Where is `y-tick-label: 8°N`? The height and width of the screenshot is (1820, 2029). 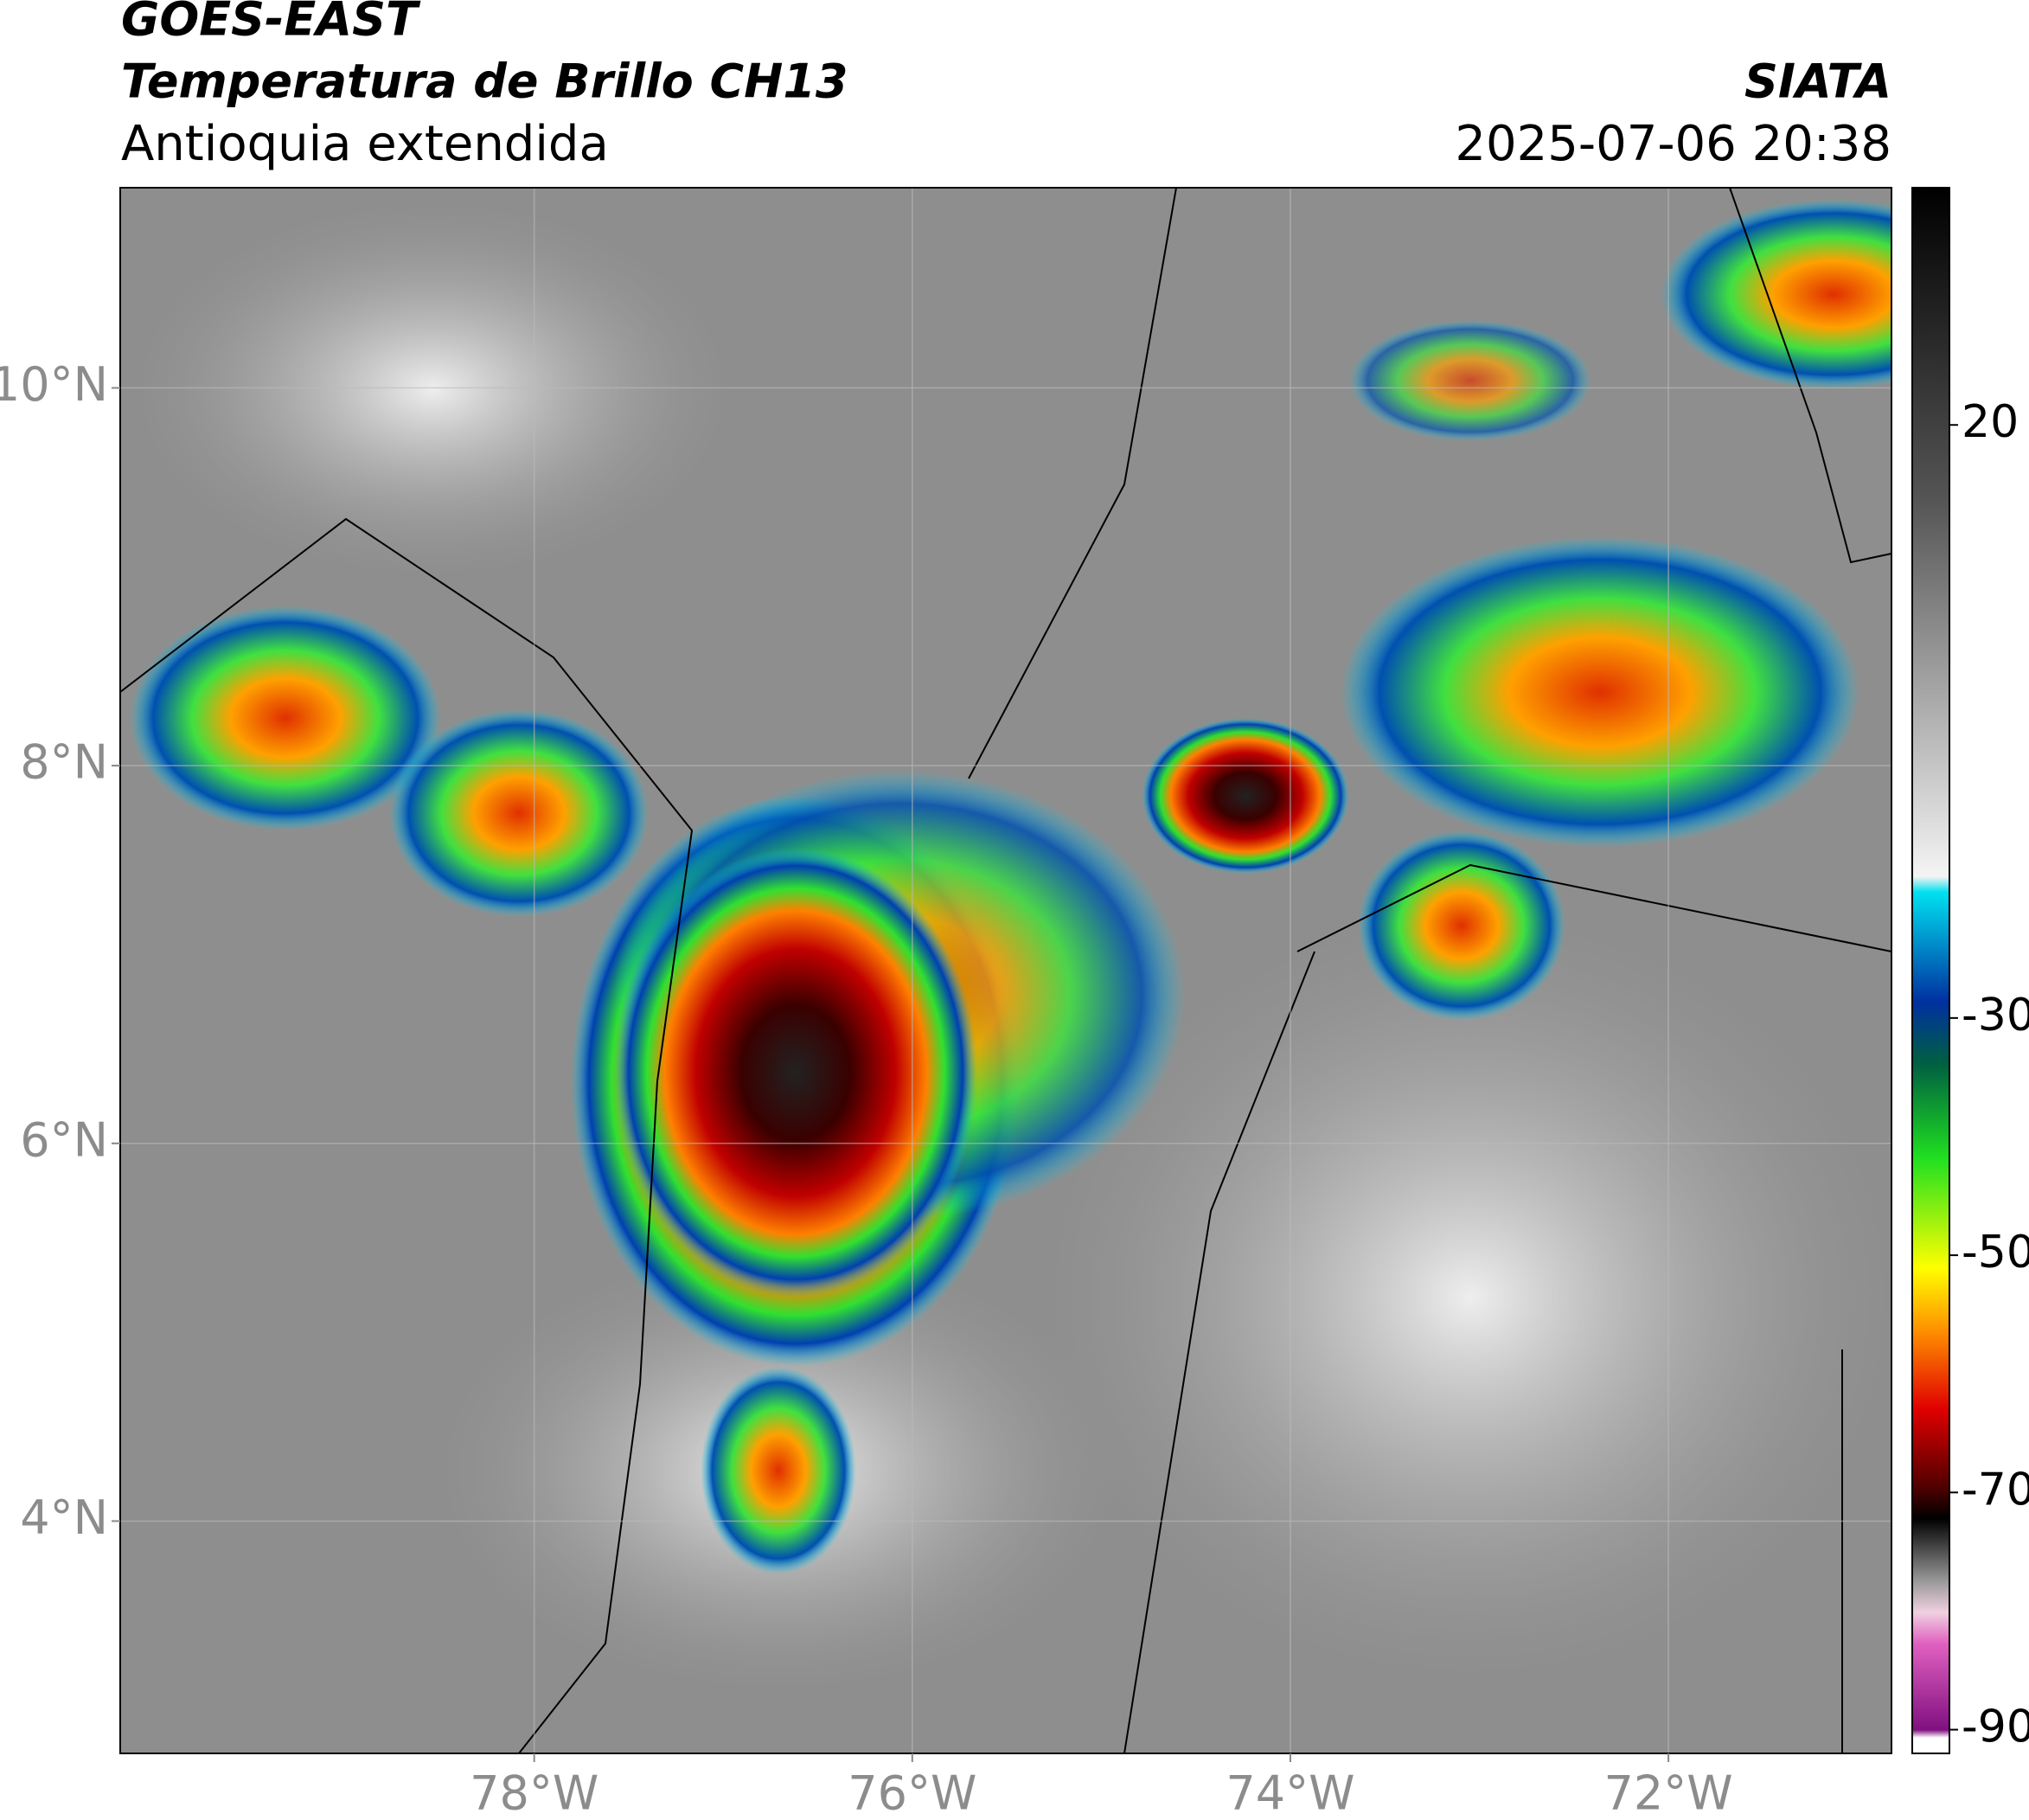
y-tick-label: 8°N is located at coordinates (64, 762).